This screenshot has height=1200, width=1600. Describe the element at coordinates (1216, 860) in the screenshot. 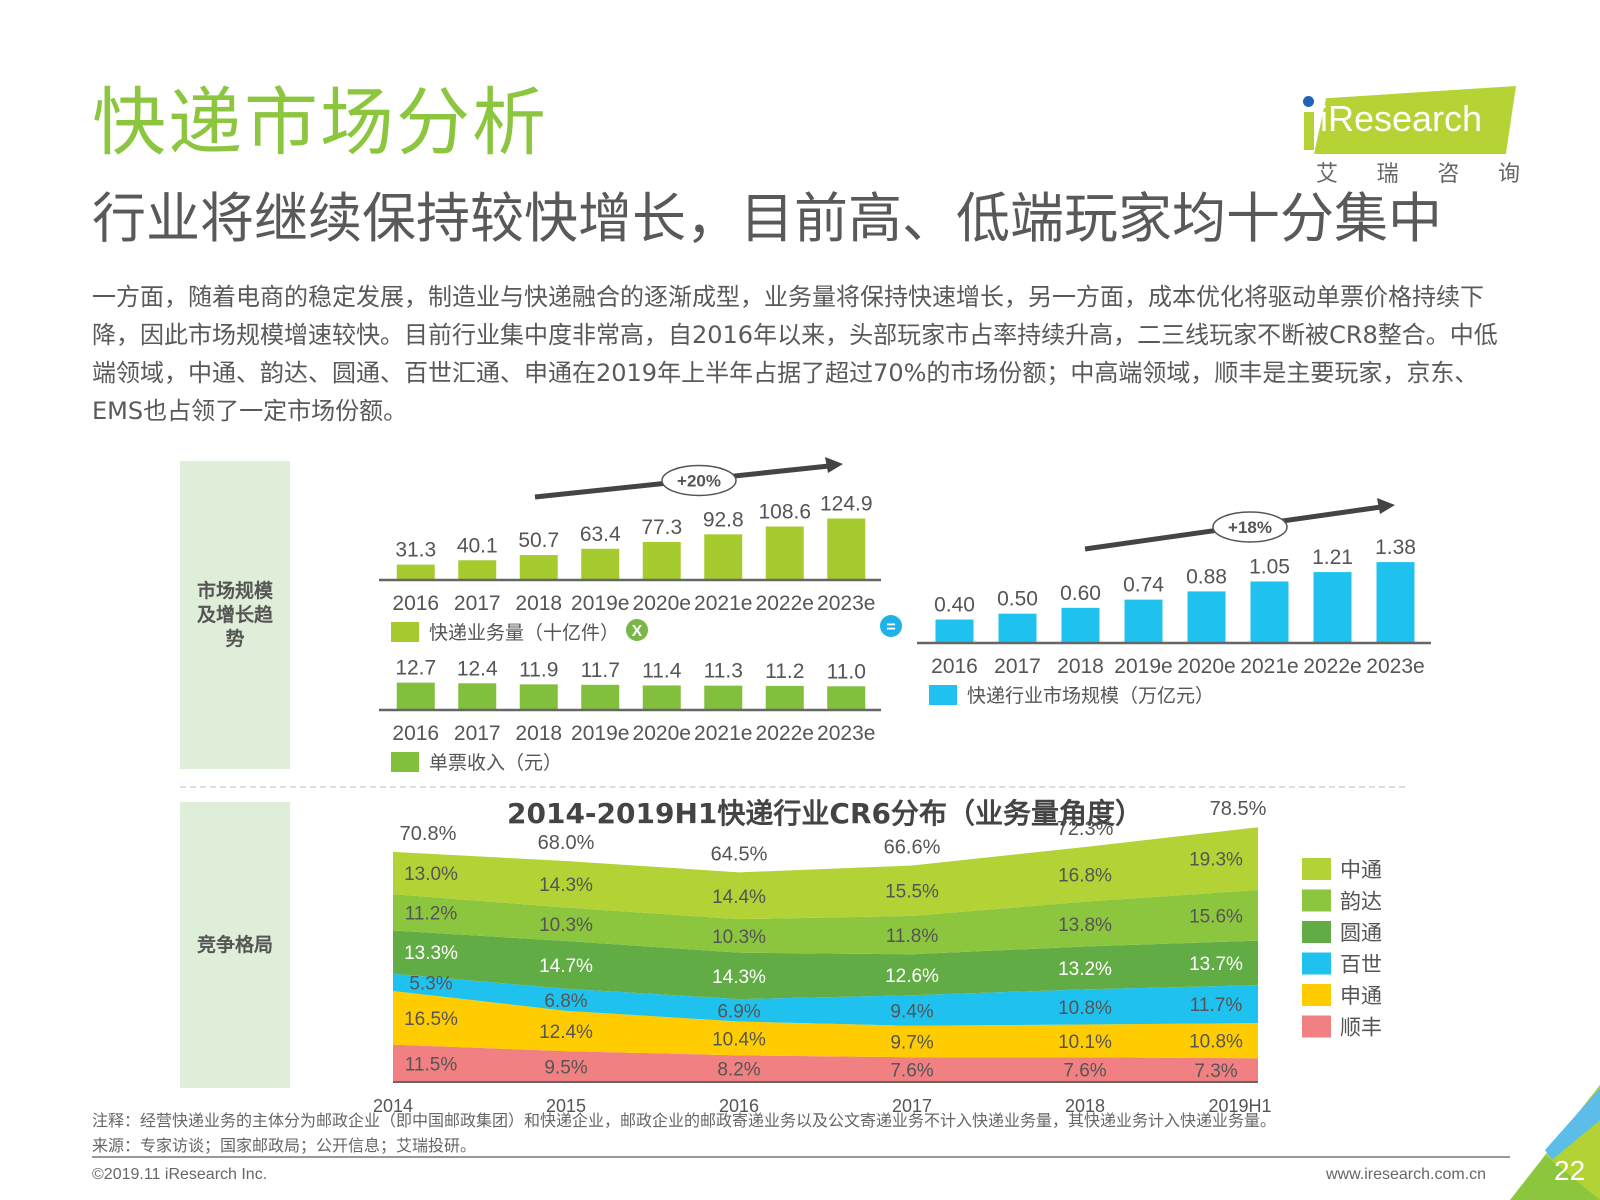

I see `segment-value-label: 19.3%` at that location.